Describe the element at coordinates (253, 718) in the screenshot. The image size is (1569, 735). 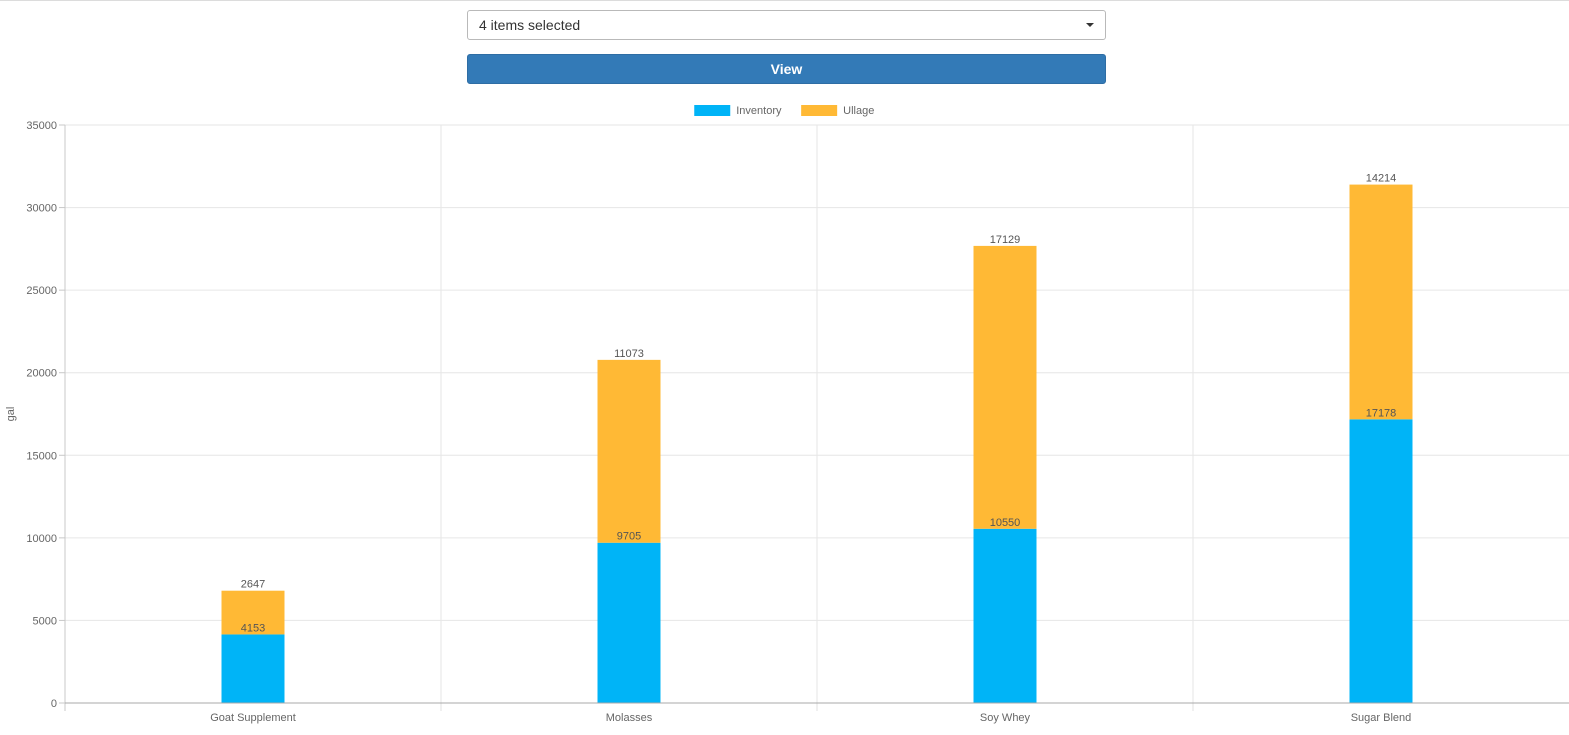
I see `x-tick-label: Goat Supplement` at that location.